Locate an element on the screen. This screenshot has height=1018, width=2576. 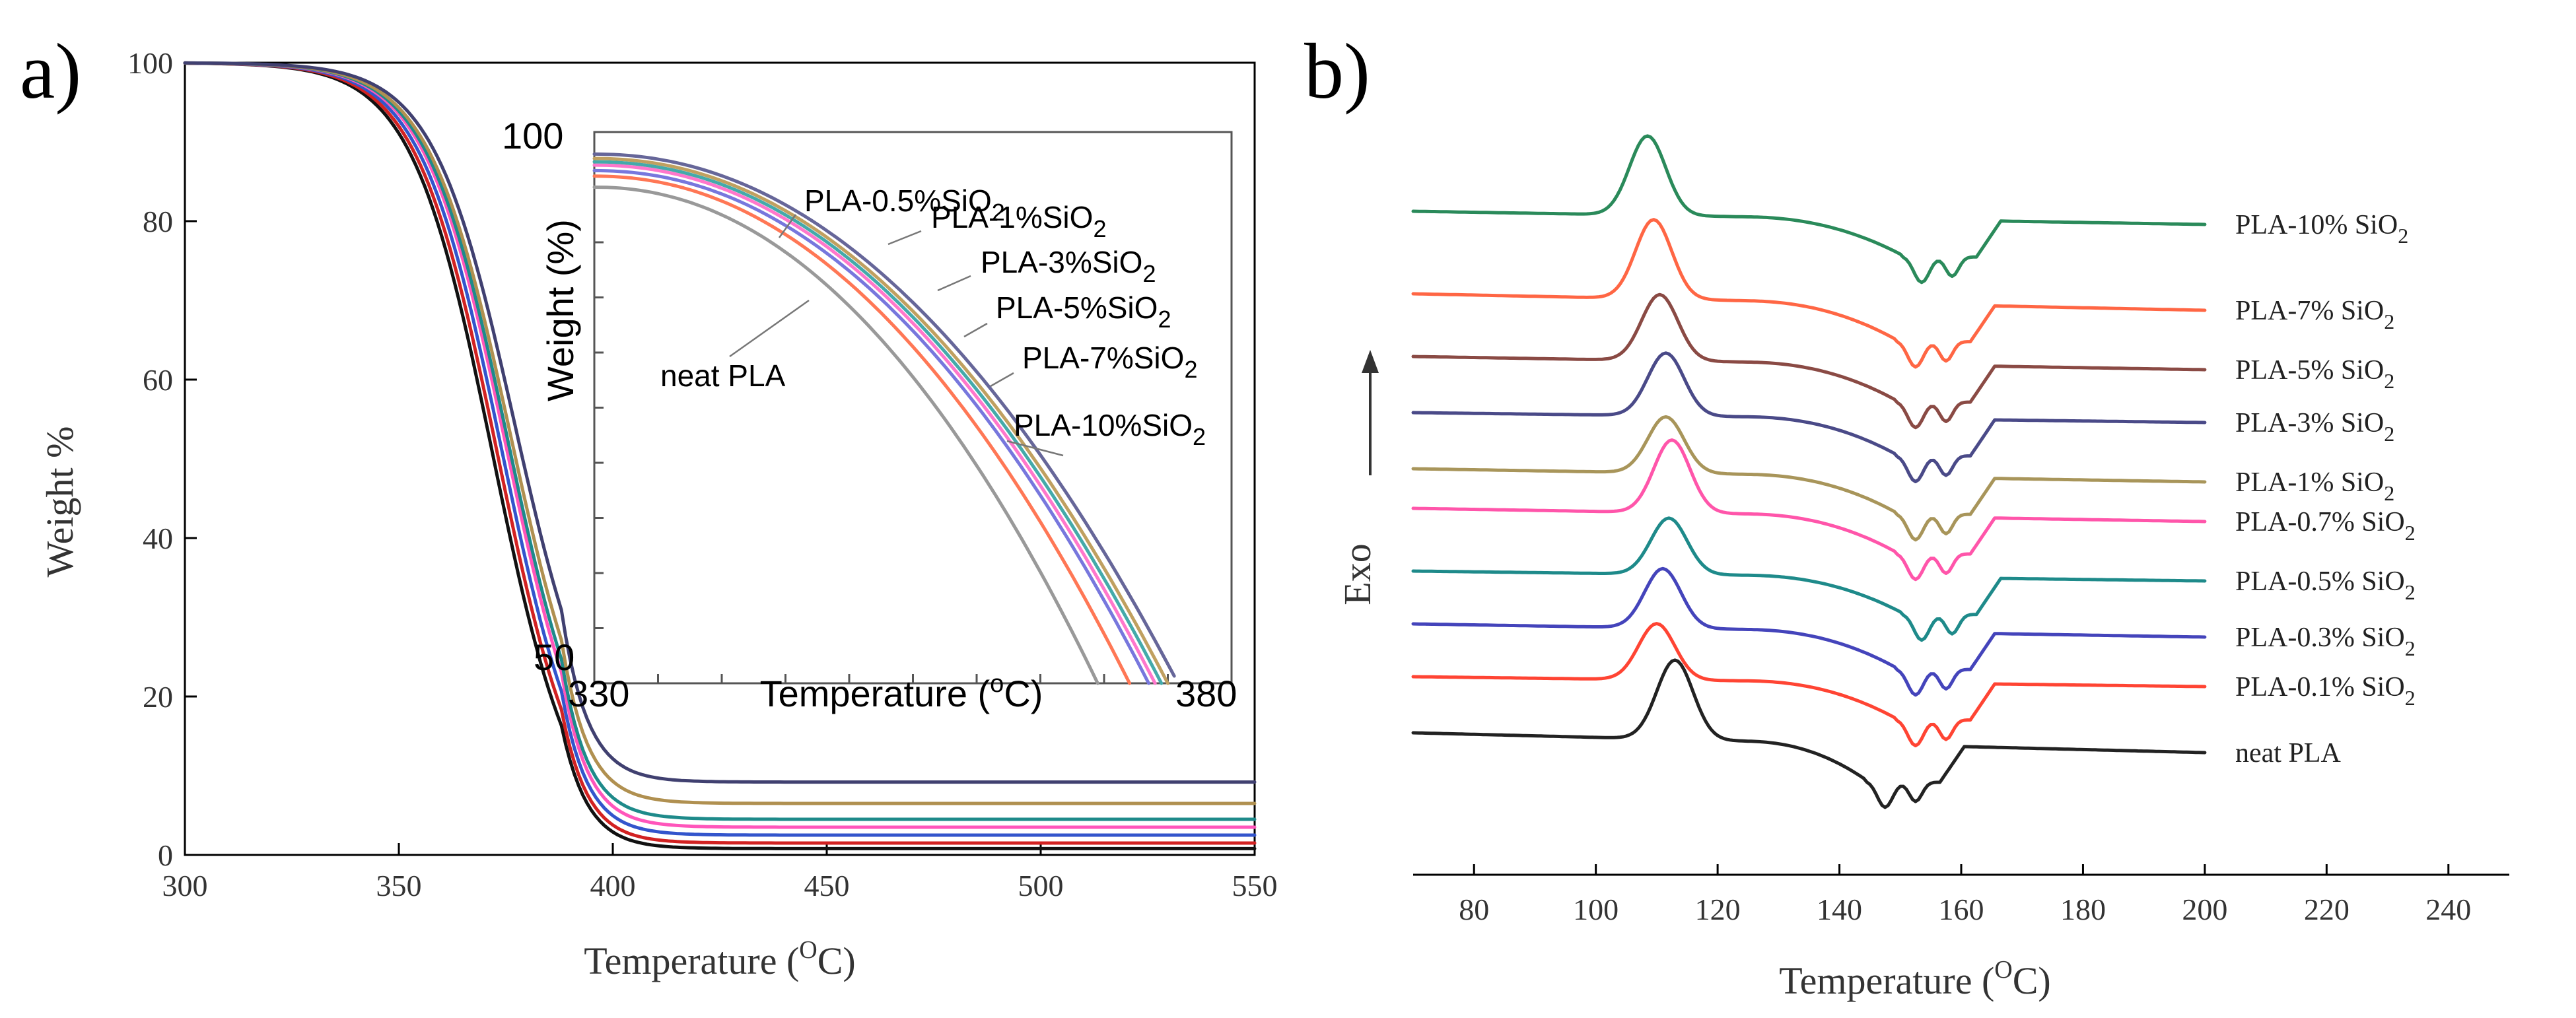
panel-b-axes: 80 100 120 140 160 180 200 220 240 is located at coordinates (1961, 895).